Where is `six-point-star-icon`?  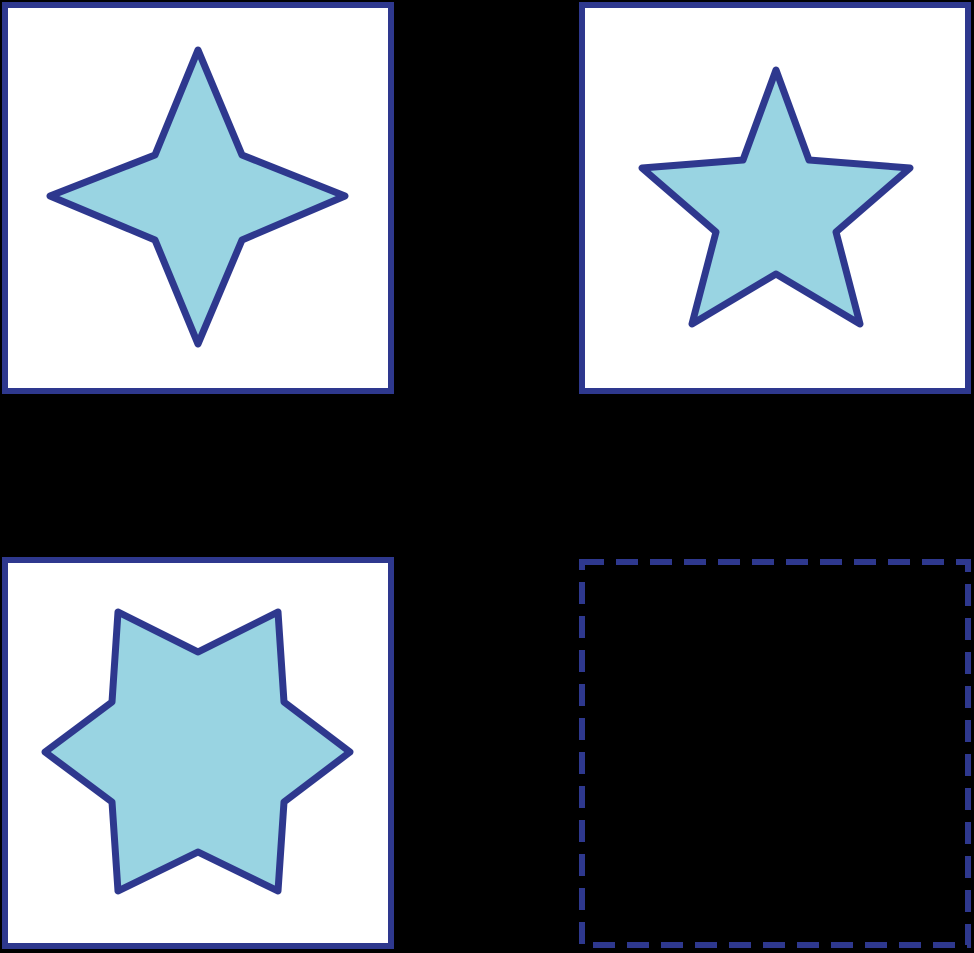 six-point-star-icon is located at coordinates (197, 751).